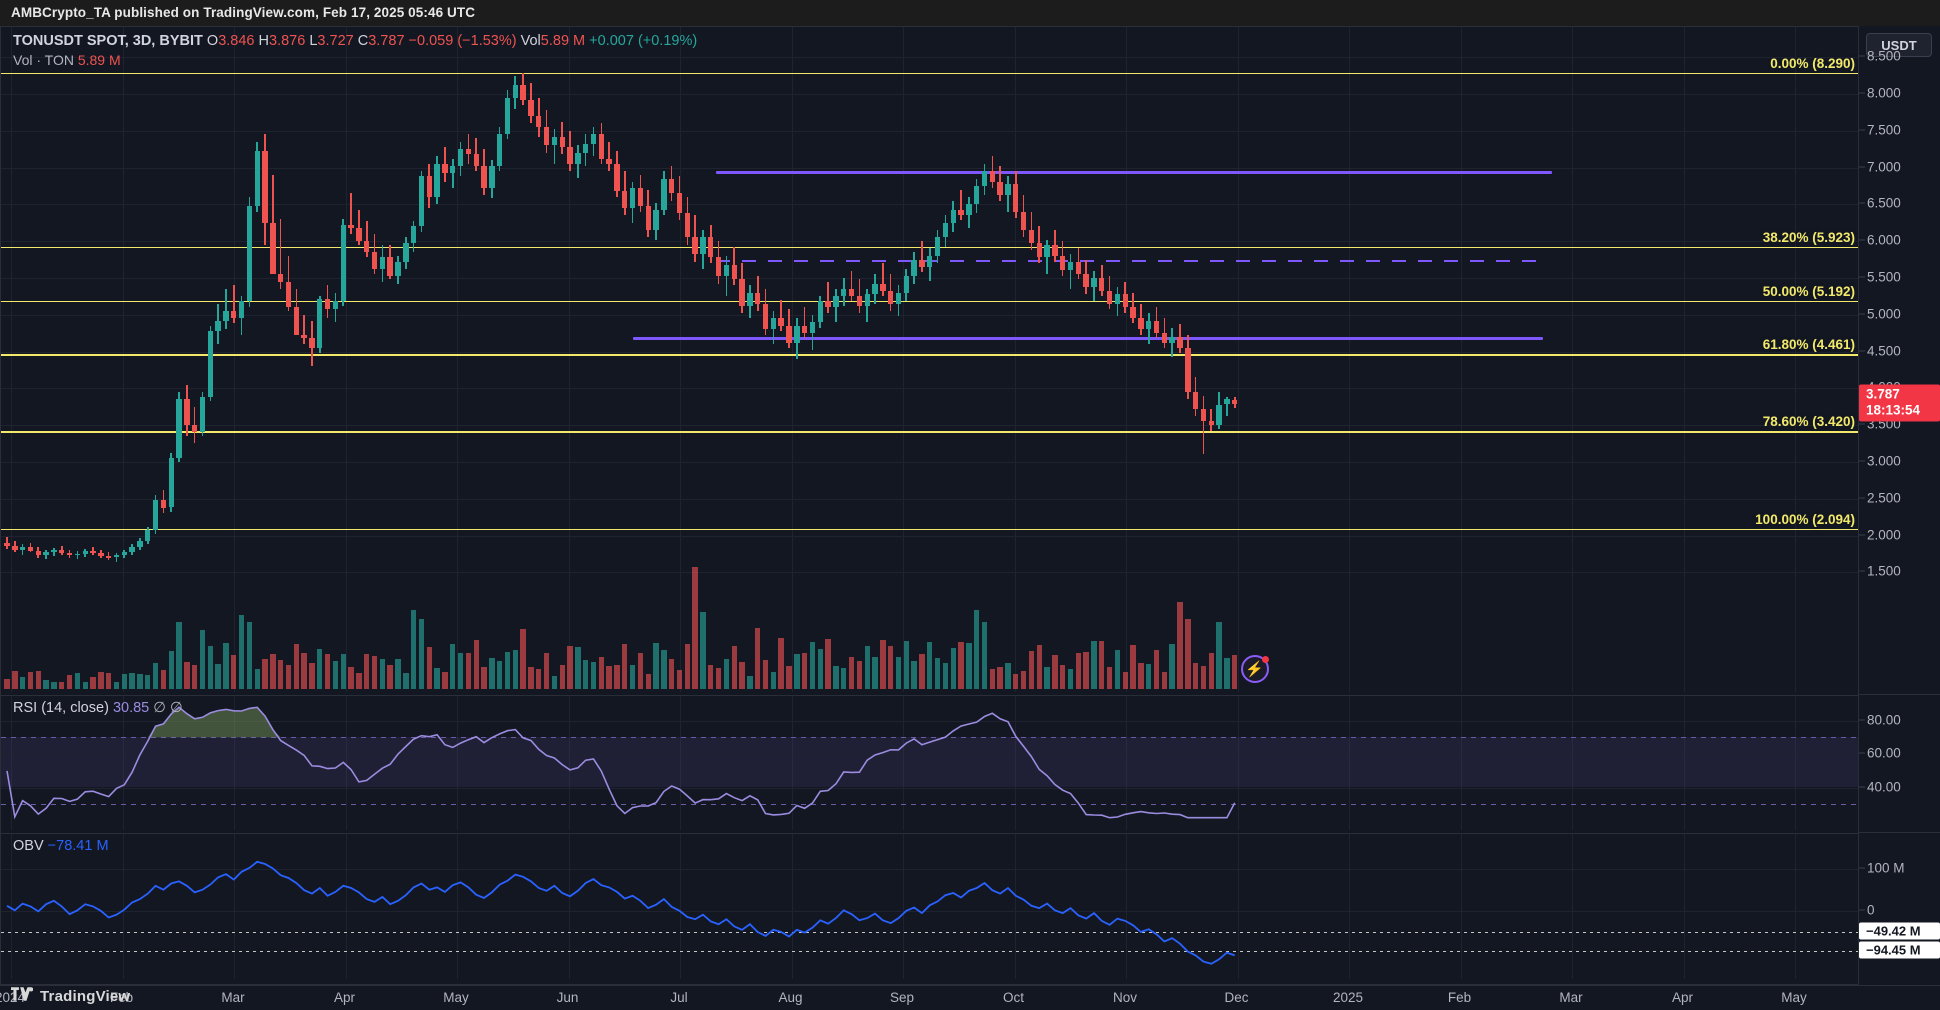  What do you see at coordinates (1899, 905) in the screenshot?
I see `obv-axis-scale: 100 M 0 −49.42 M −94.45 M` at bounding box center [1899, 905].